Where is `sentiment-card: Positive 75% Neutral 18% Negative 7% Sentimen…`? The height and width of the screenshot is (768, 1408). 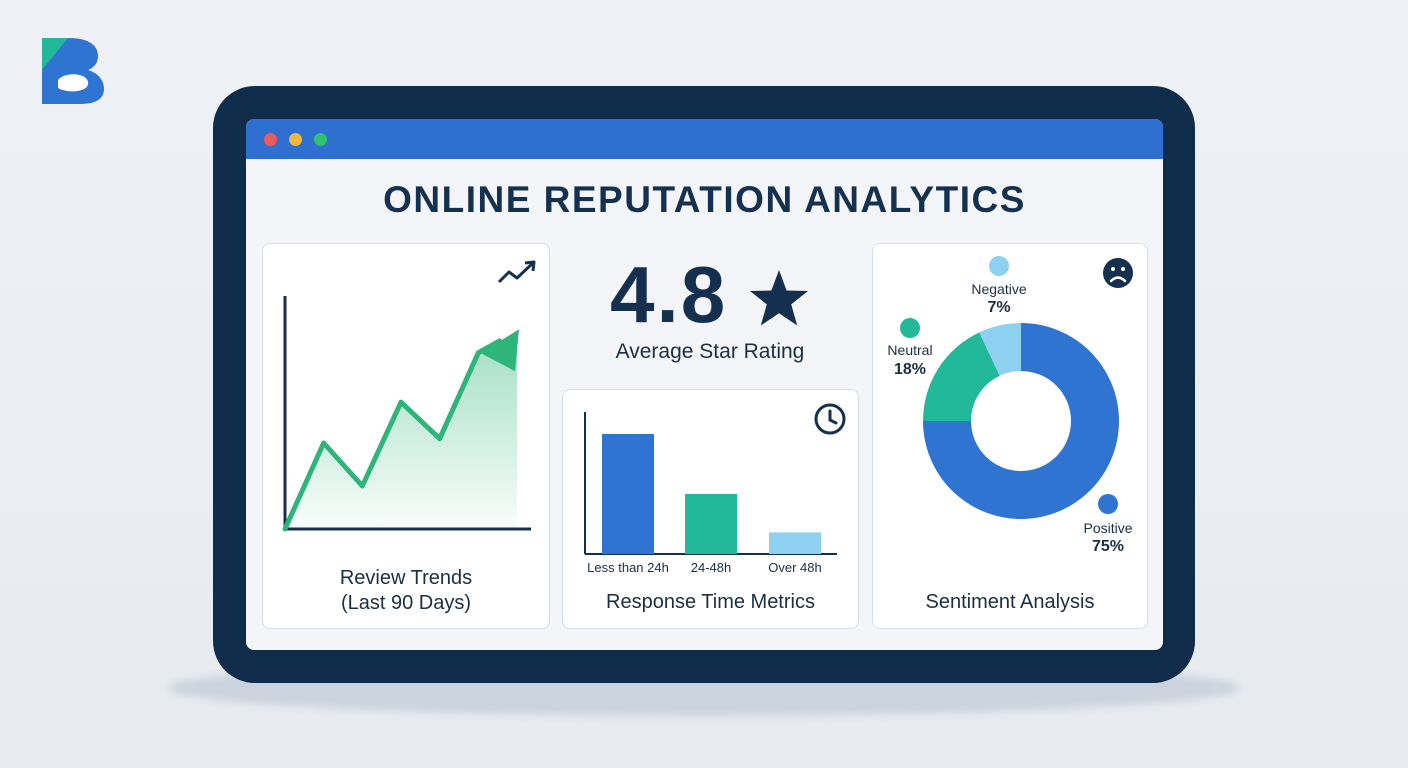
sentiment-card: Positive 75% Neutral 18% Negative 7% Sentimen… is located at coordinates (1010, 436).